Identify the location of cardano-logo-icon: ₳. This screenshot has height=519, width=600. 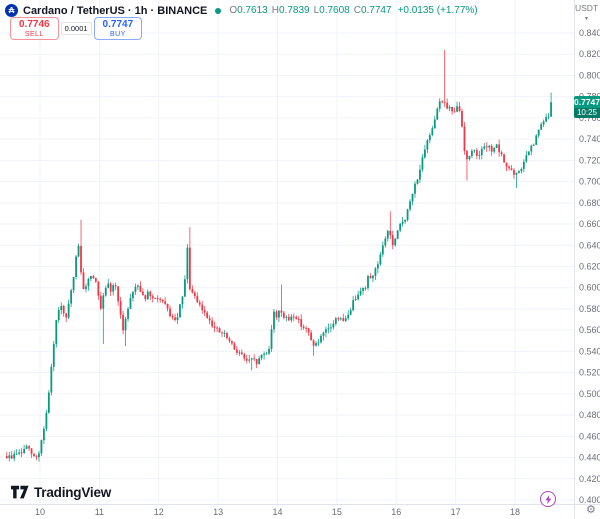
(11, 10).